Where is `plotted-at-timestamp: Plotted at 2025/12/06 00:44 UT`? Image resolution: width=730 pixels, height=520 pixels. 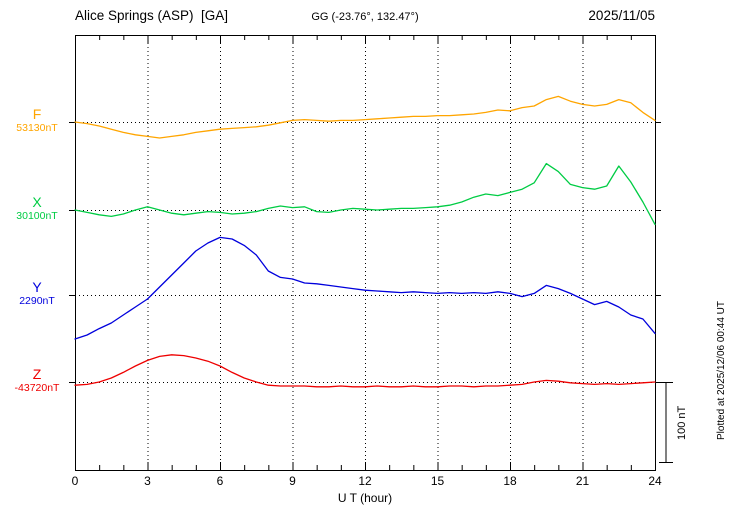 plotted-at-timestamp: Plotted at 2025/12/06 00:44 UT is located at coordinates (721, 370).